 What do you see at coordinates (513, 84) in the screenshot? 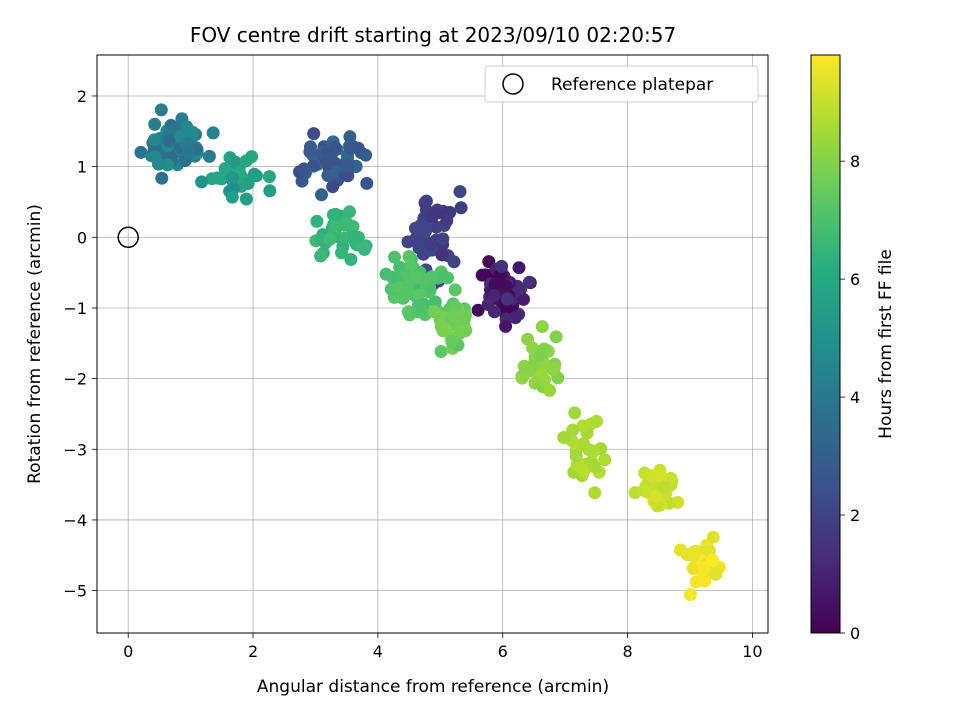
I see `legend-marker-reference` at bounding box center [513, 84].